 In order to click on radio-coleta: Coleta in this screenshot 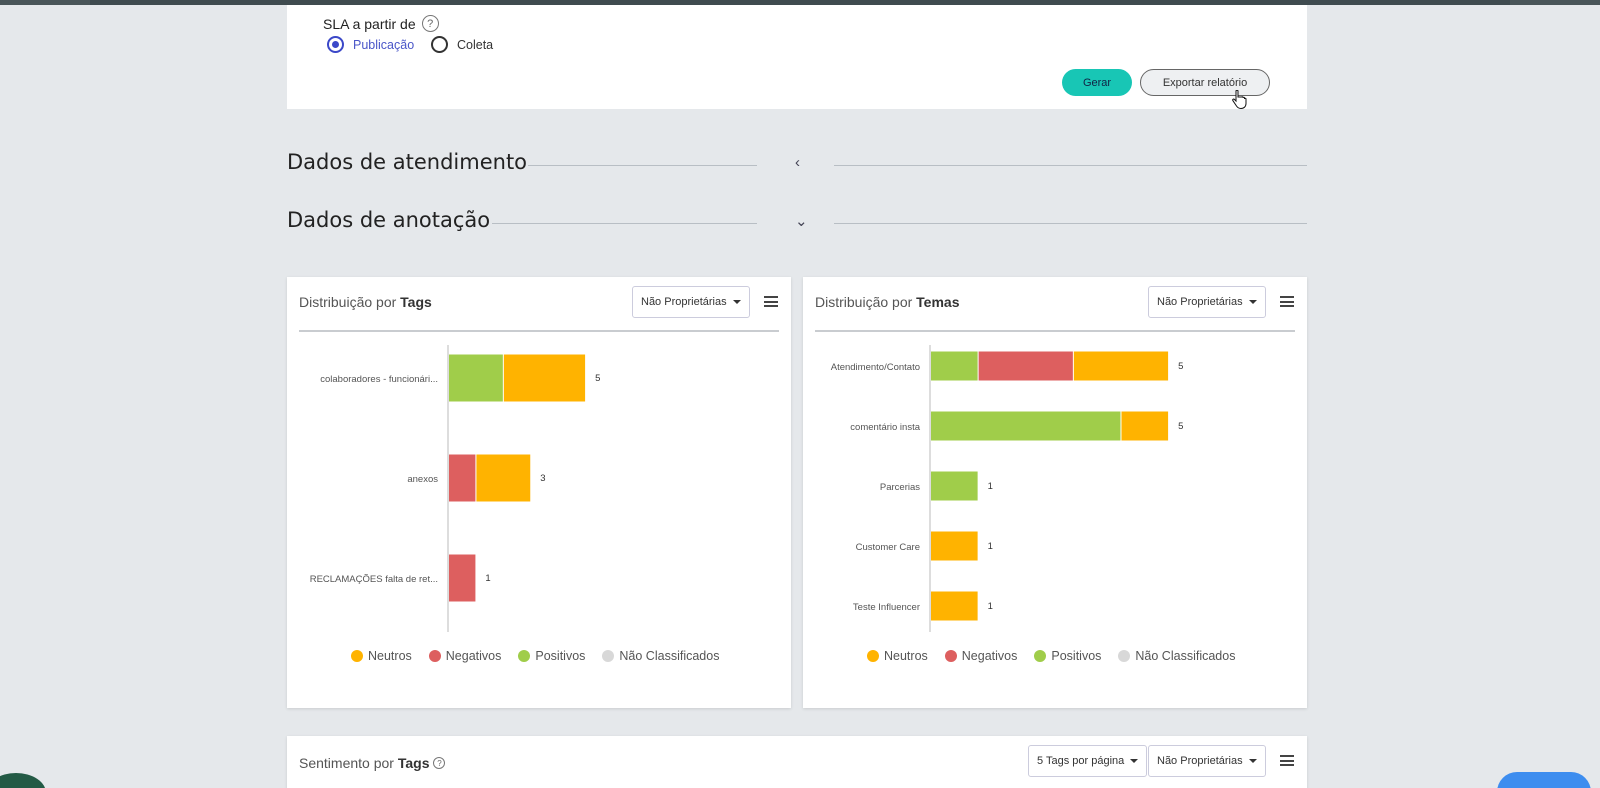, I will do `click(462, 44)`.